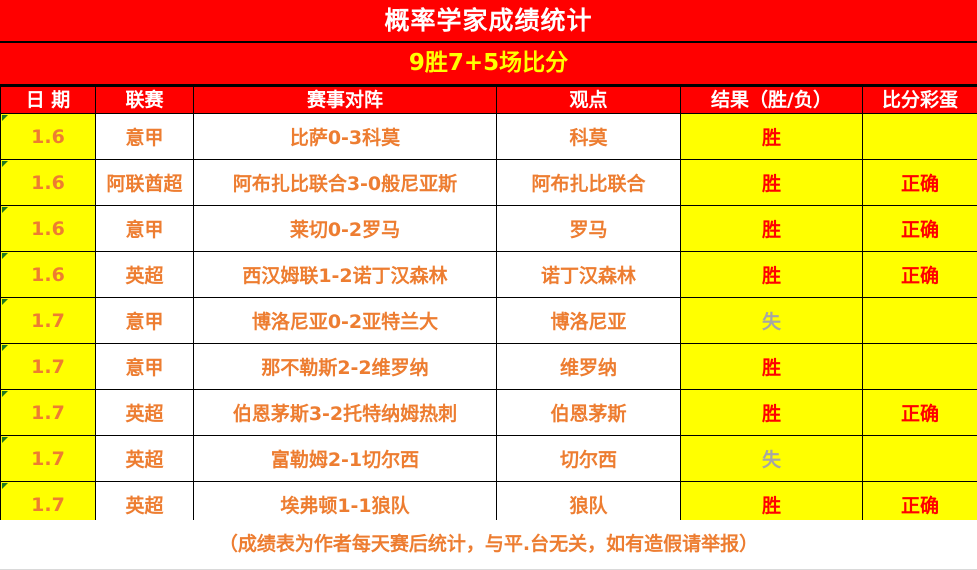  What do you see at coordinates (588, 274) in the screenshot?
I see `cell-view: 诺丁汉森林` at bounding box center [588, 274].